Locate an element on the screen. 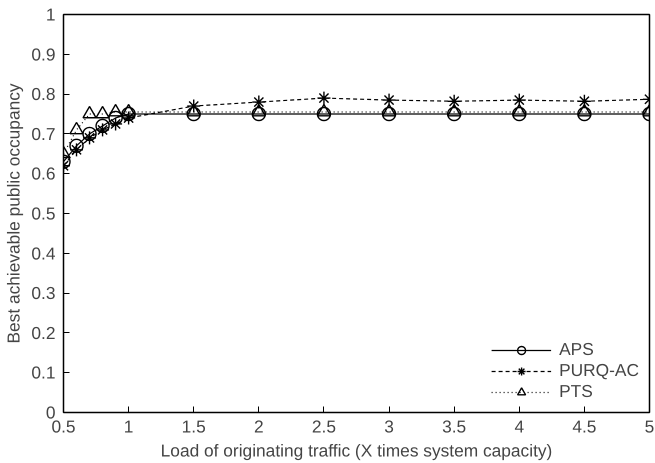 This screenshot has width=655, height=463. x-axis-title: Load of originating traffic (X times system capacity) is located at coordinates (356, 450).